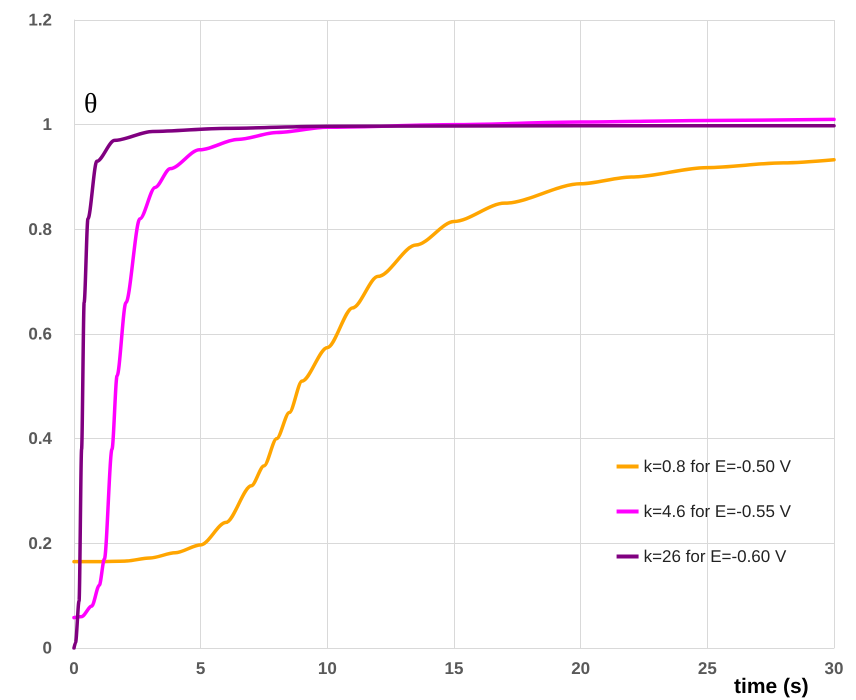 Image resolution: width=856 pixels, height=700 pixels. Describe the element at coordinates (718, 511) in the screenshot. I see `legend-label: k=4.6 for E=-0.55 V` at that location.